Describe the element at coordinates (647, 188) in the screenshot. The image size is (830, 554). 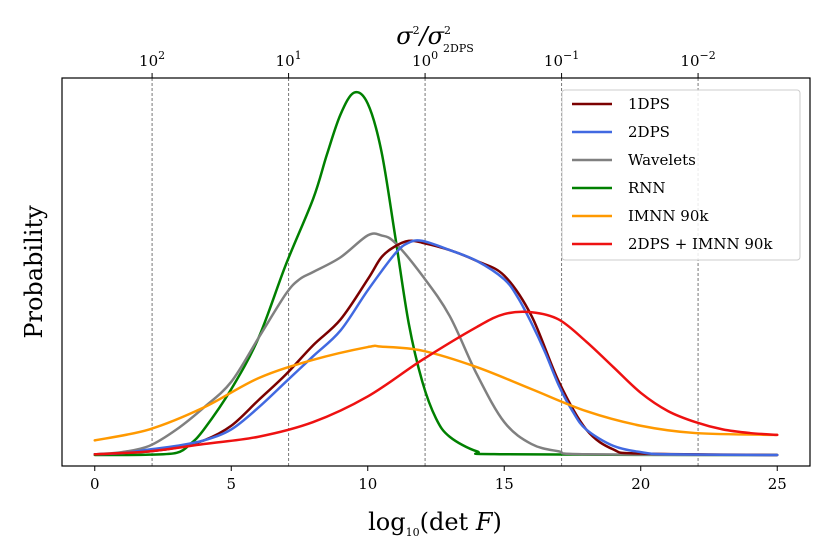
I see `legend-label-3: RNN` at that location.